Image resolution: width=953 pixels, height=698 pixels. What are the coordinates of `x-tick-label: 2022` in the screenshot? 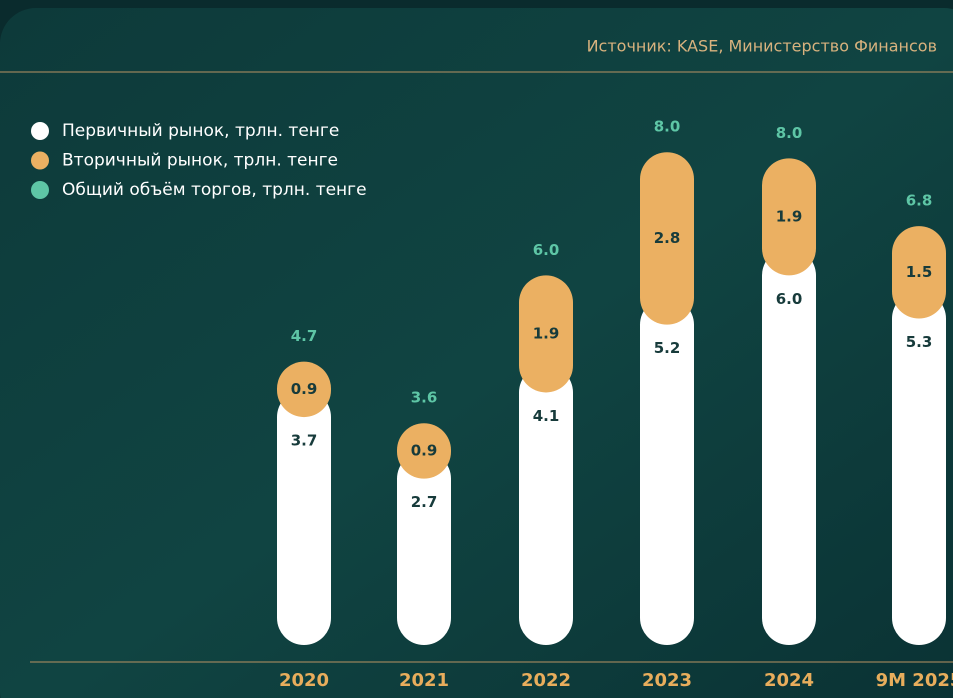 It's located at (546, 680).